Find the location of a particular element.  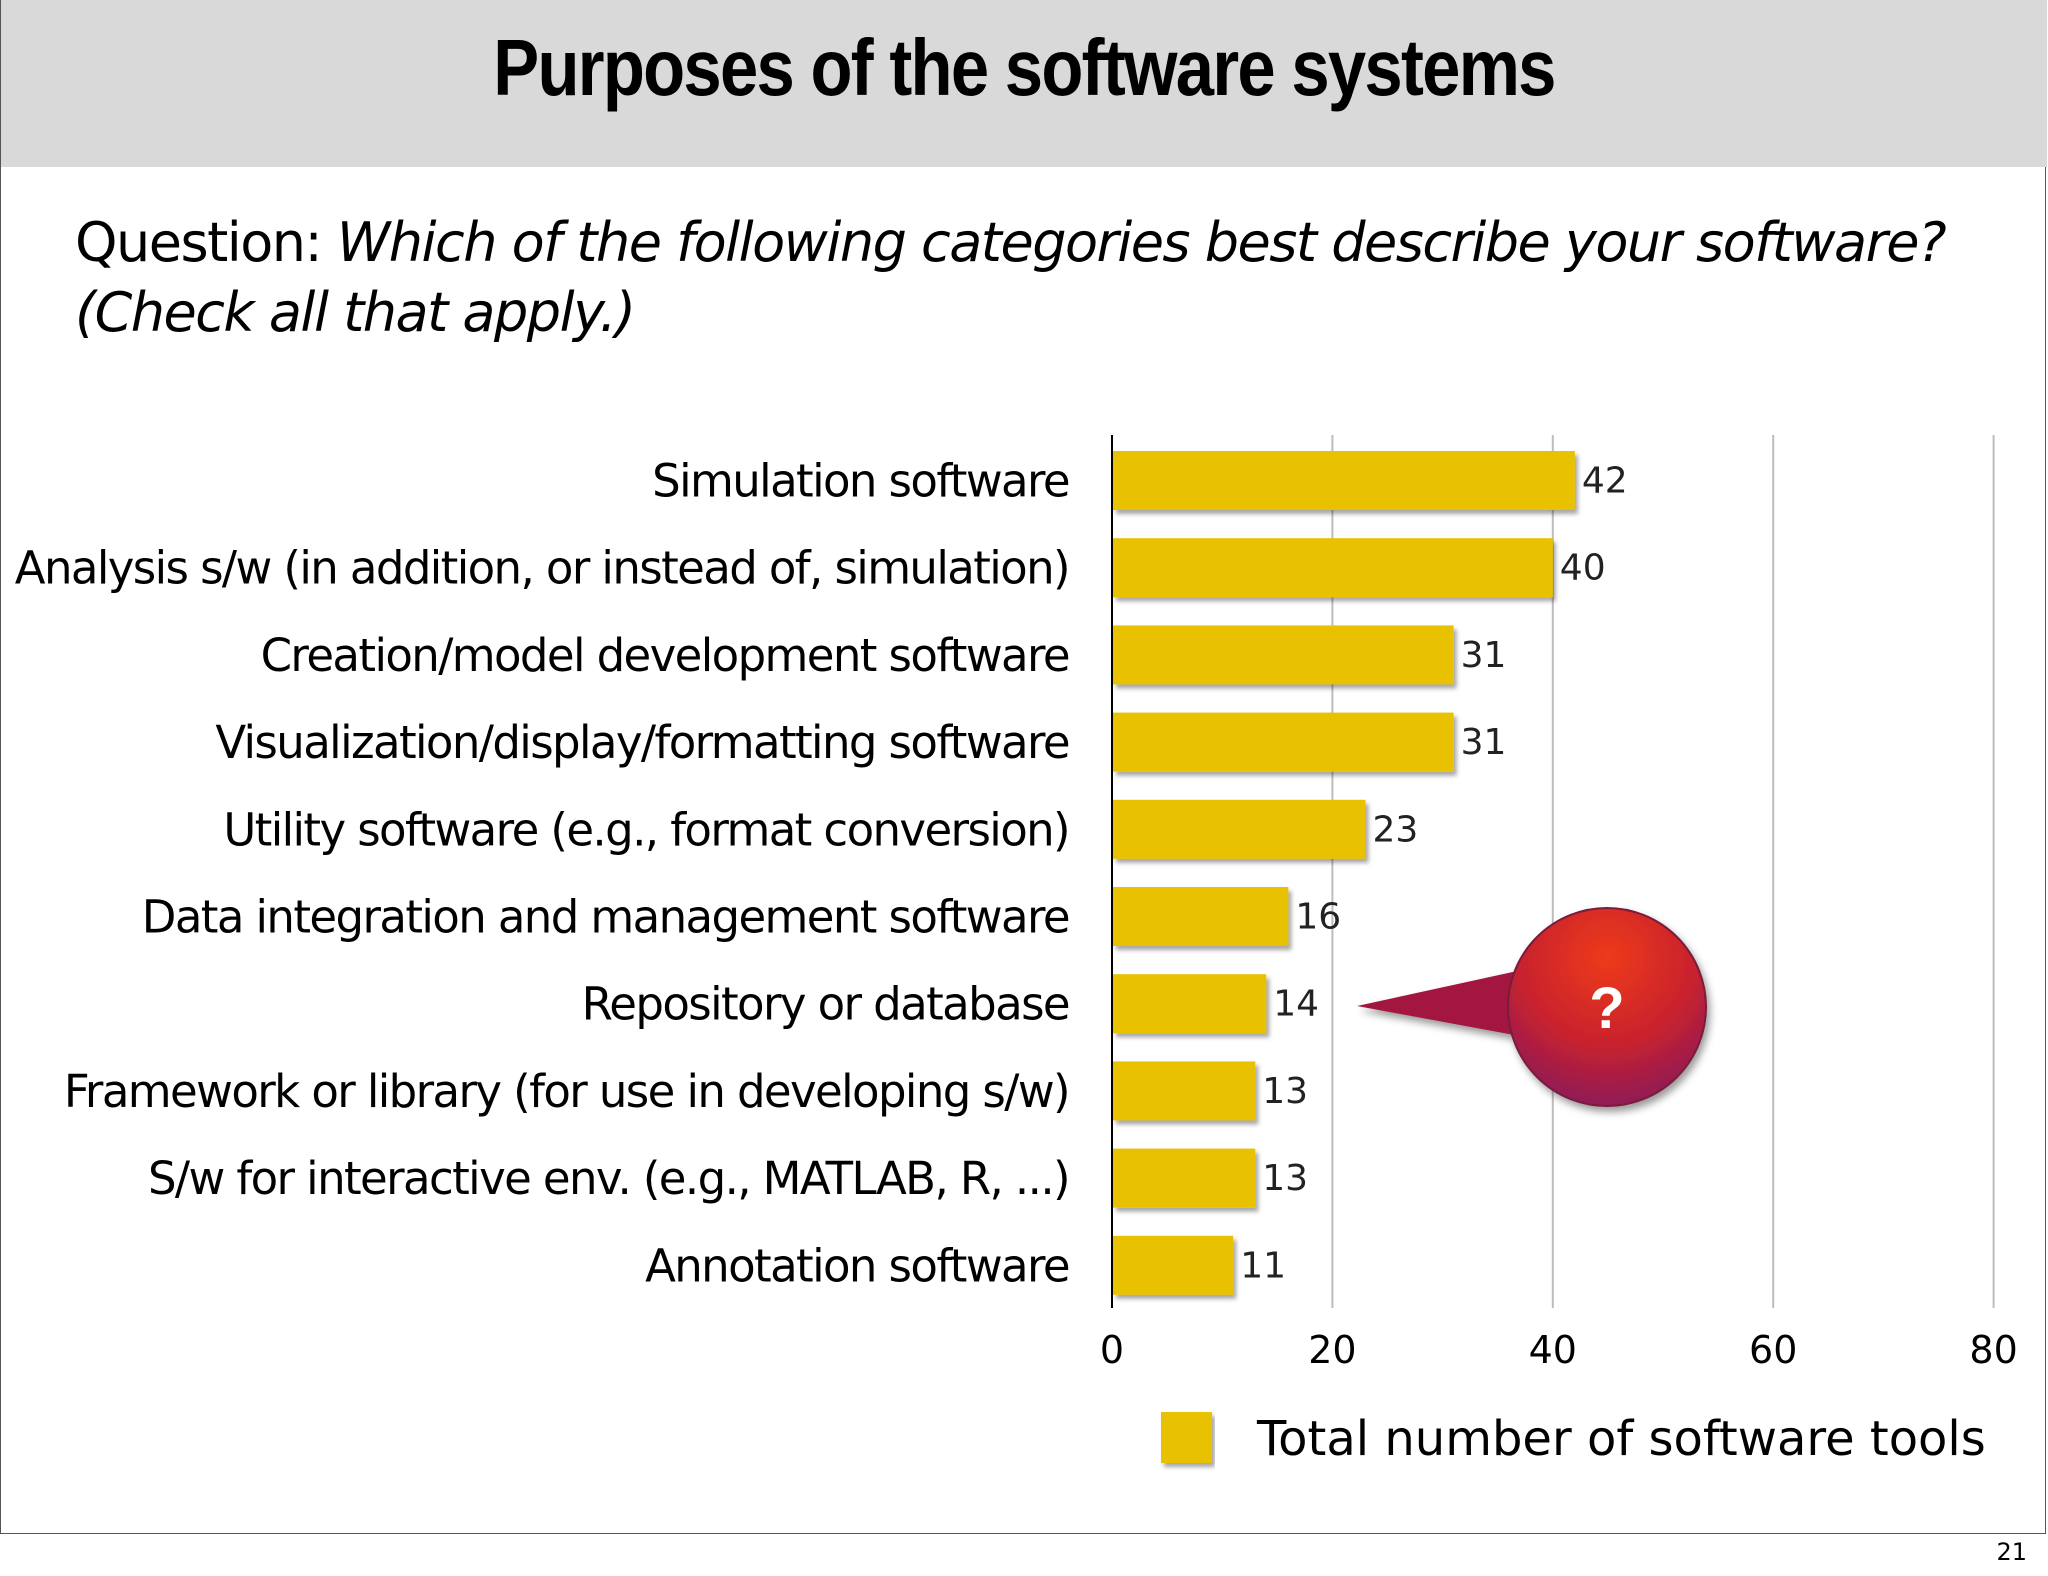

x-tick-label: 60 is located at coordinates (1773, 1350).